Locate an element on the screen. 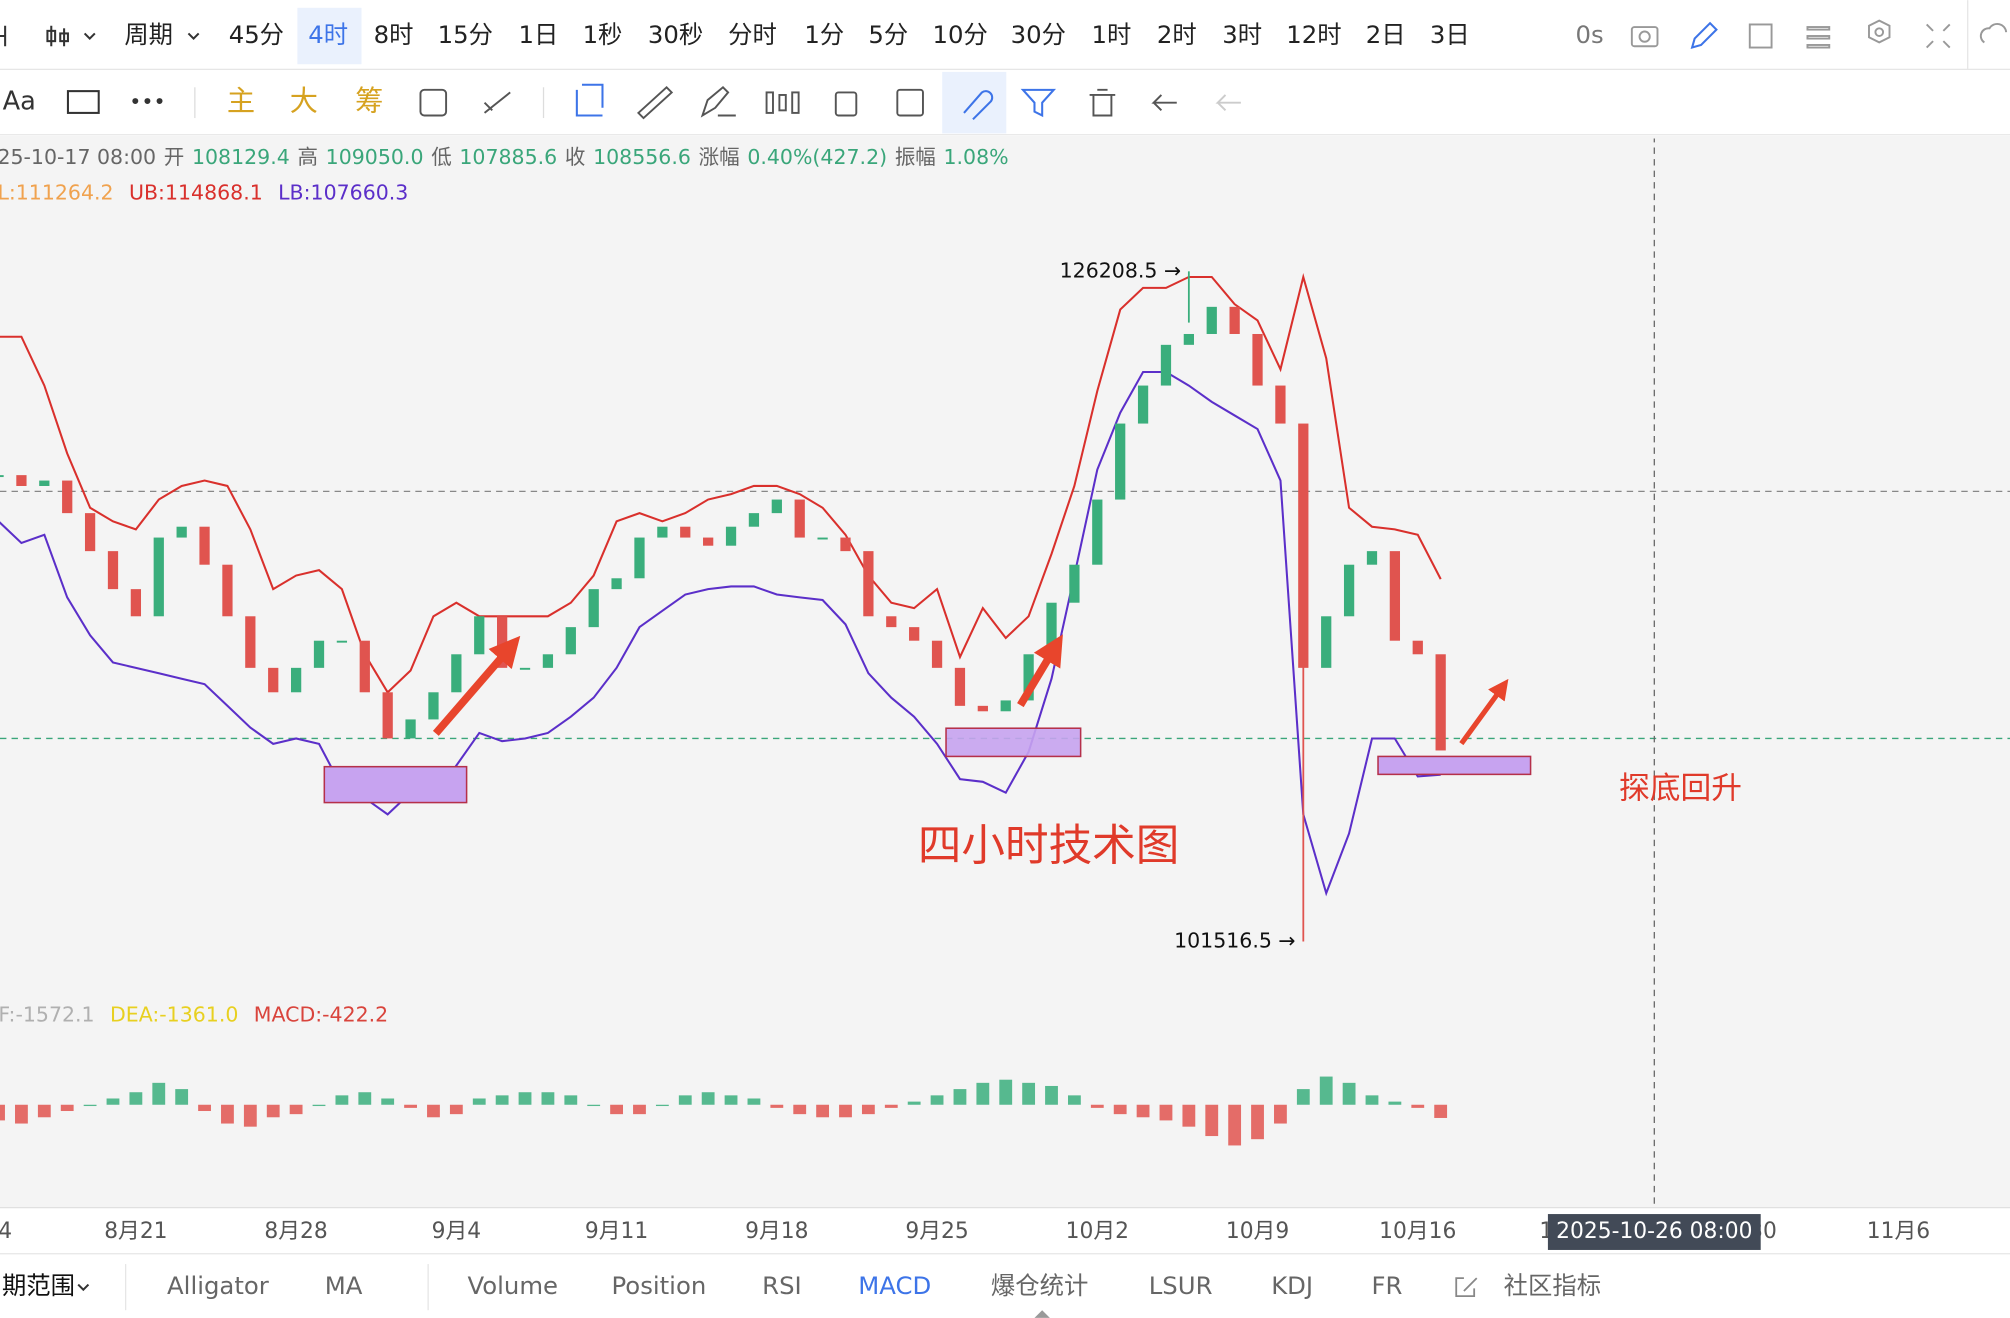 The width and height of the screenshot is (2010, 1318). rect-icon is located at coordinates (83, 102).